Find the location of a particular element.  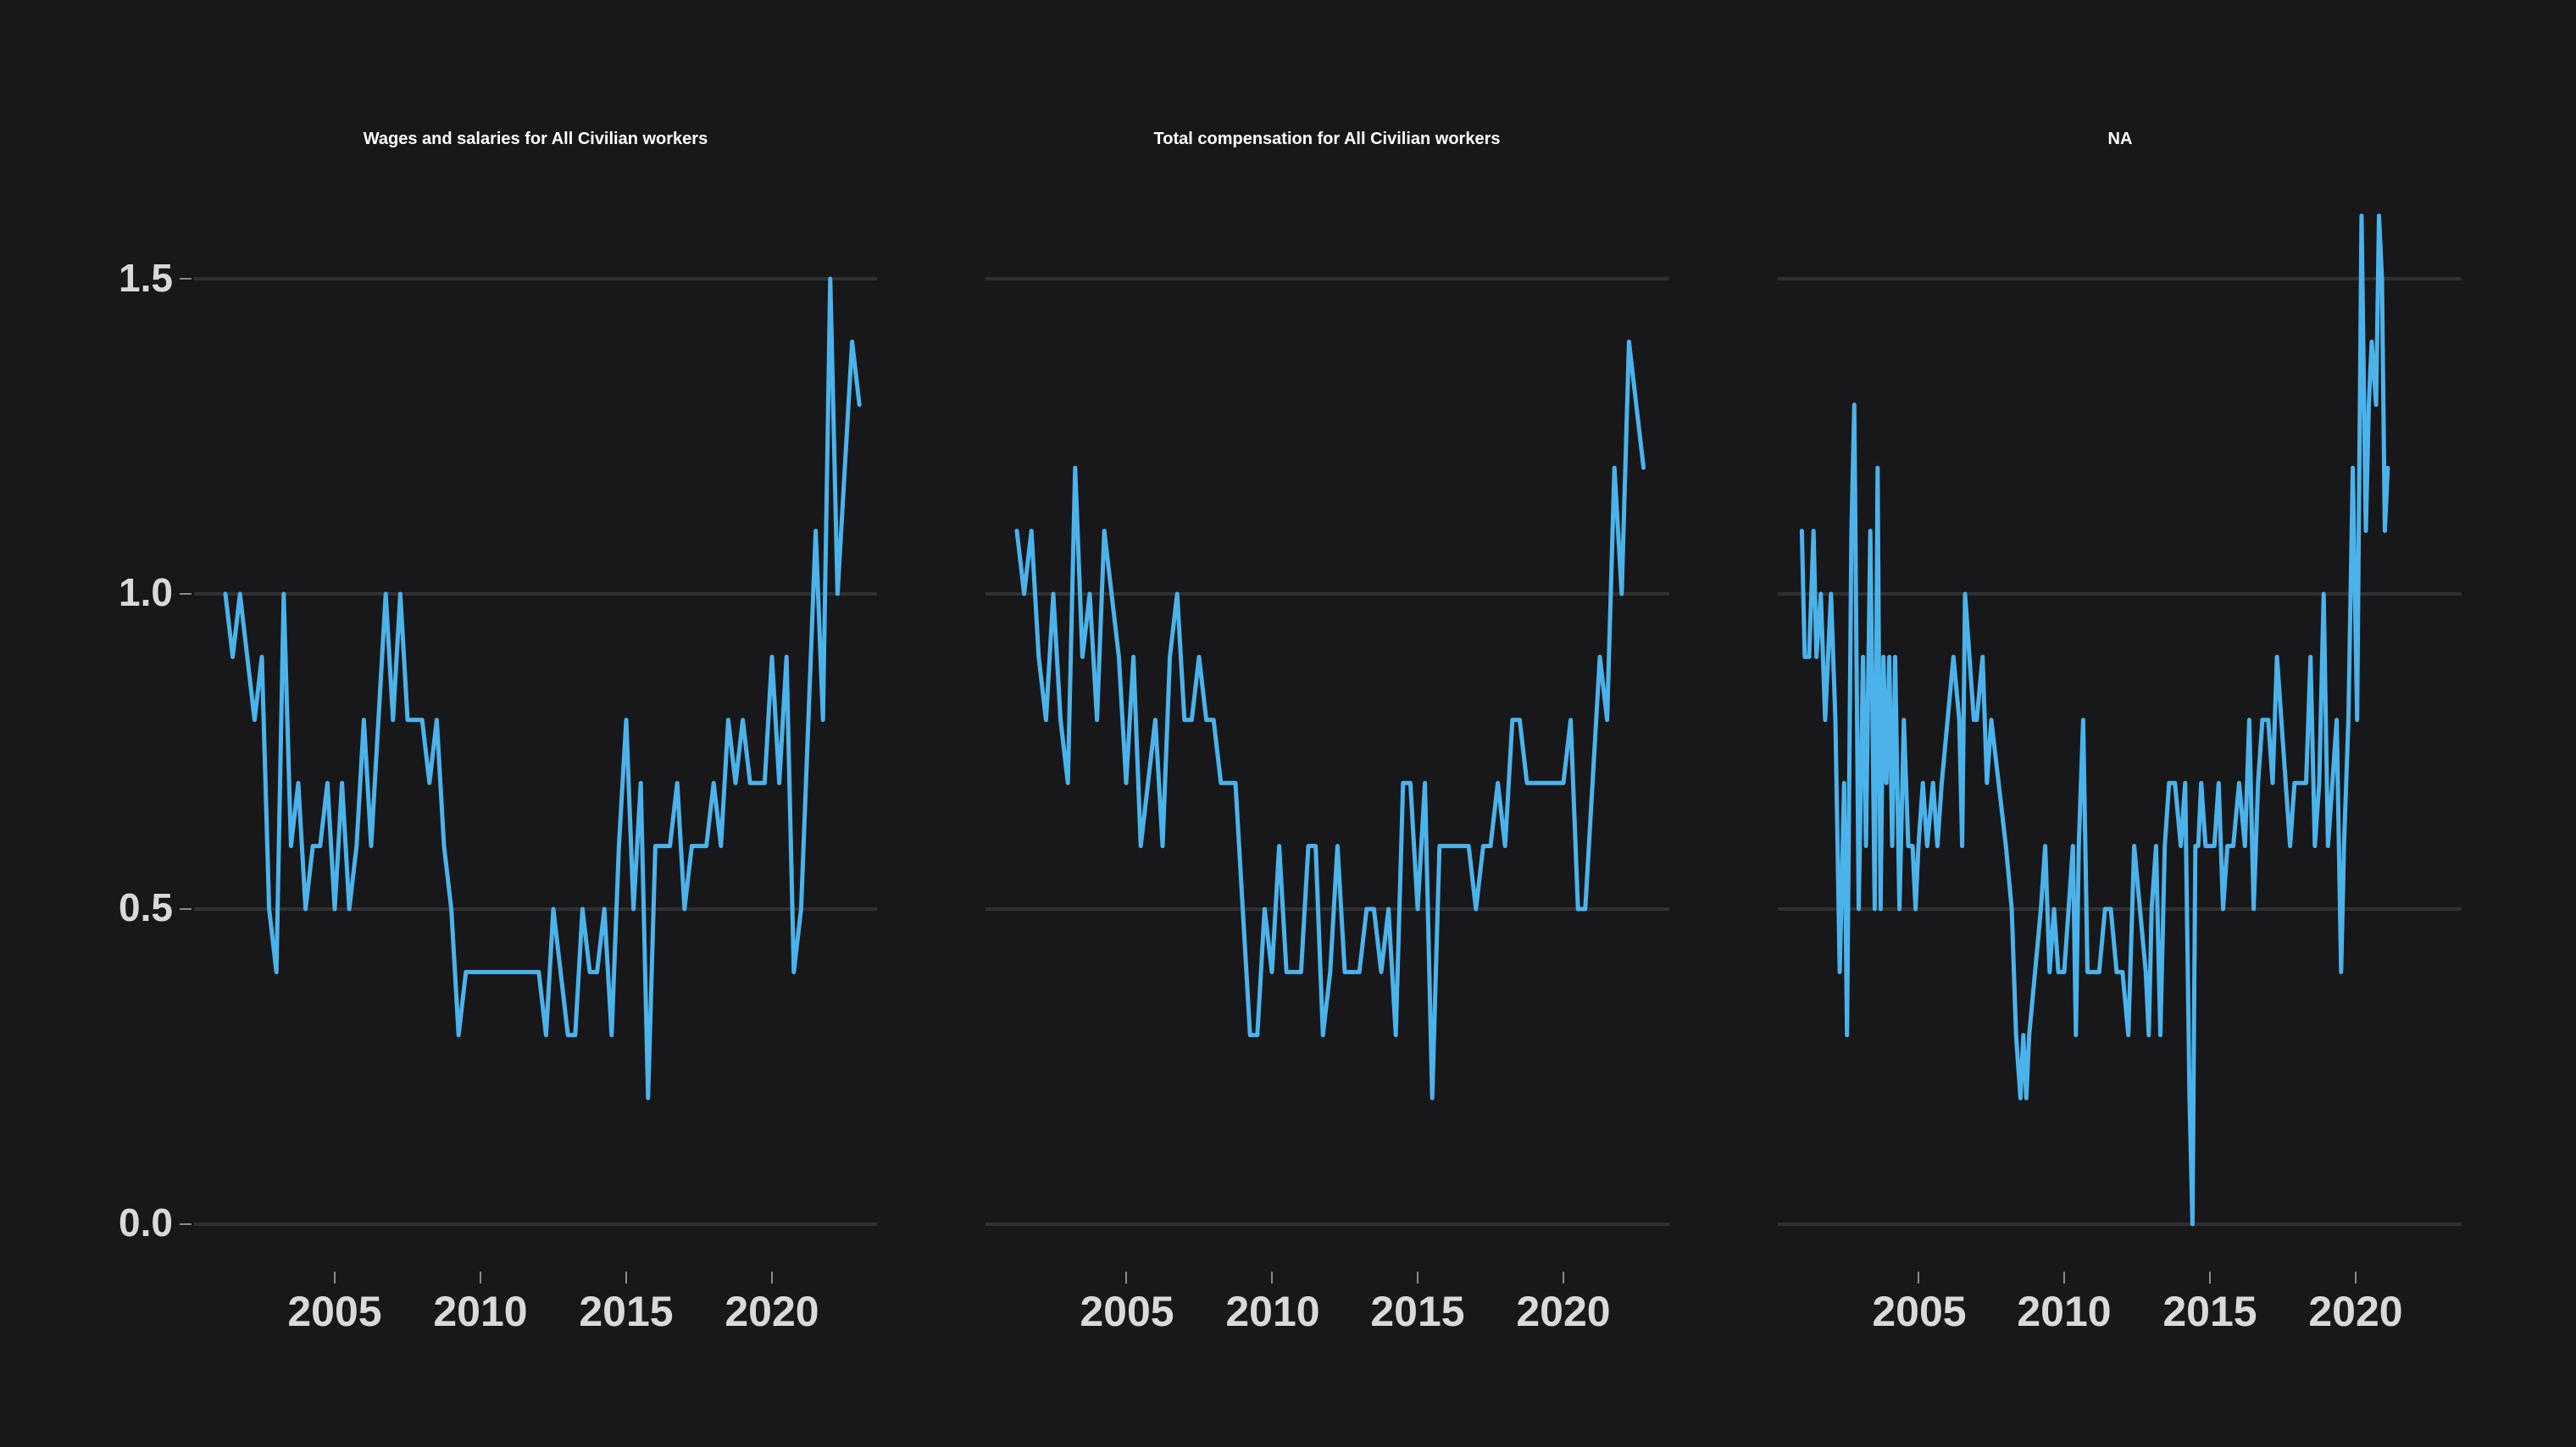

y-tick-label: 0.0 is located at coordinates (146, 1222).